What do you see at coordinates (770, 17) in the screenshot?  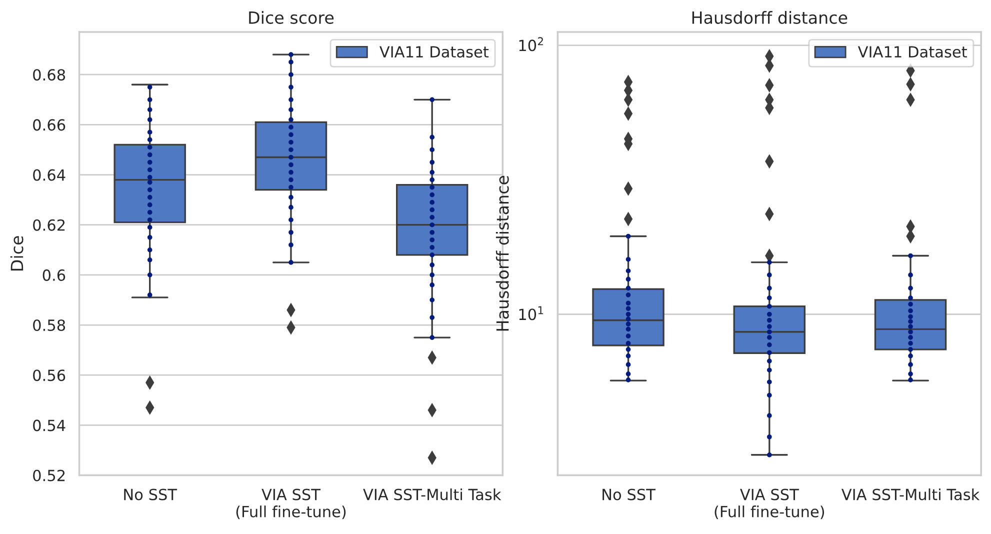 I see `chart-title: Hausdorff distance` at bounding box center [770, 17].